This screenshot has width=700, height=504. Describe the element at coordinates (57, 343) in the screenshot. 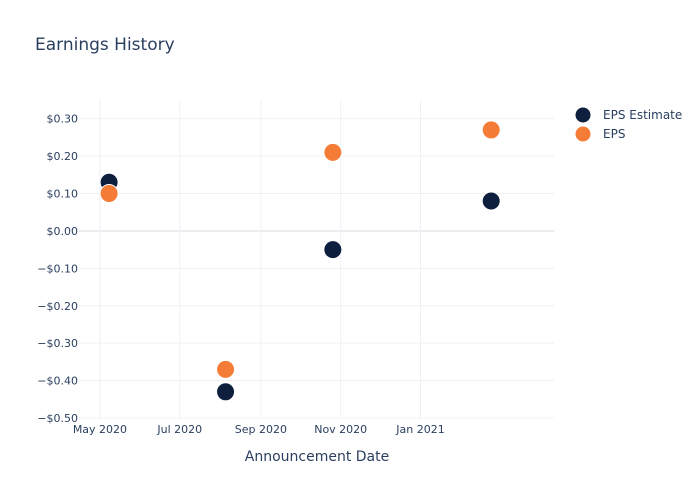

I see `y-tick-label: −$0.30` at that location.